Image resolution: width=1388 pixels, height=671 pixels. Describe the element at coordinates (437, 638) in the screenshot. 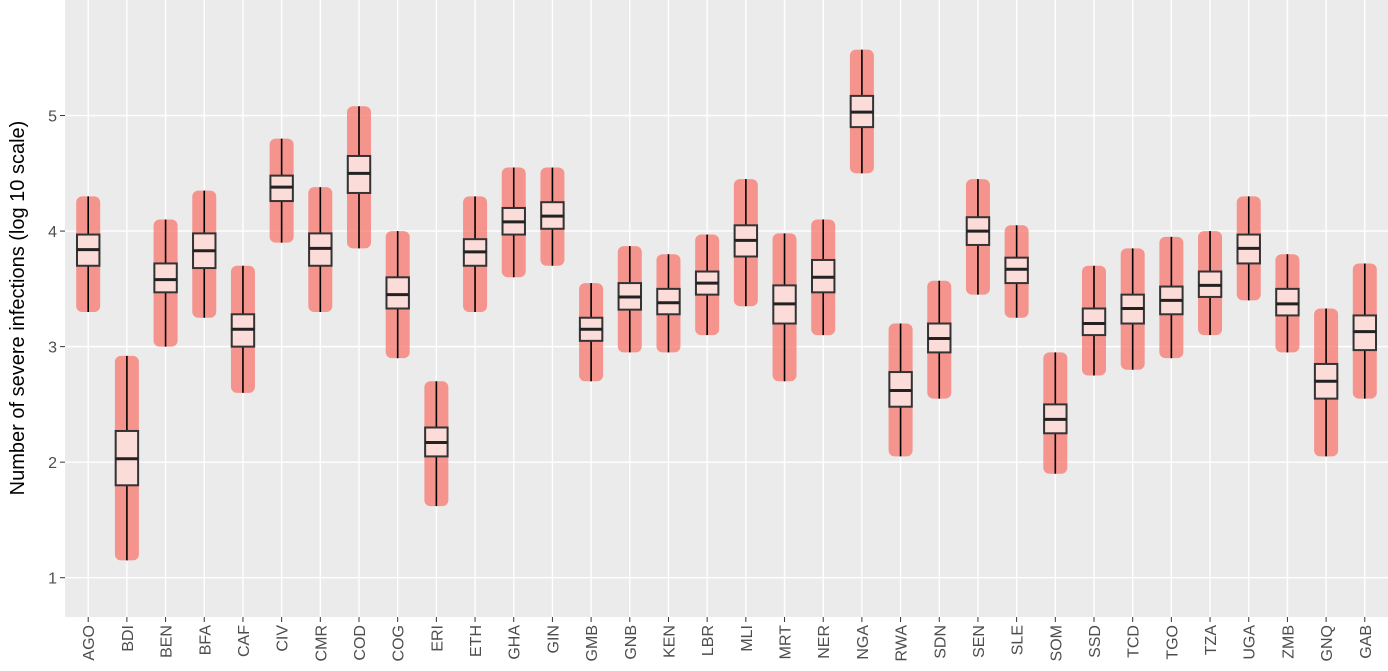

I see `x-tick-label: ERI` at that location.